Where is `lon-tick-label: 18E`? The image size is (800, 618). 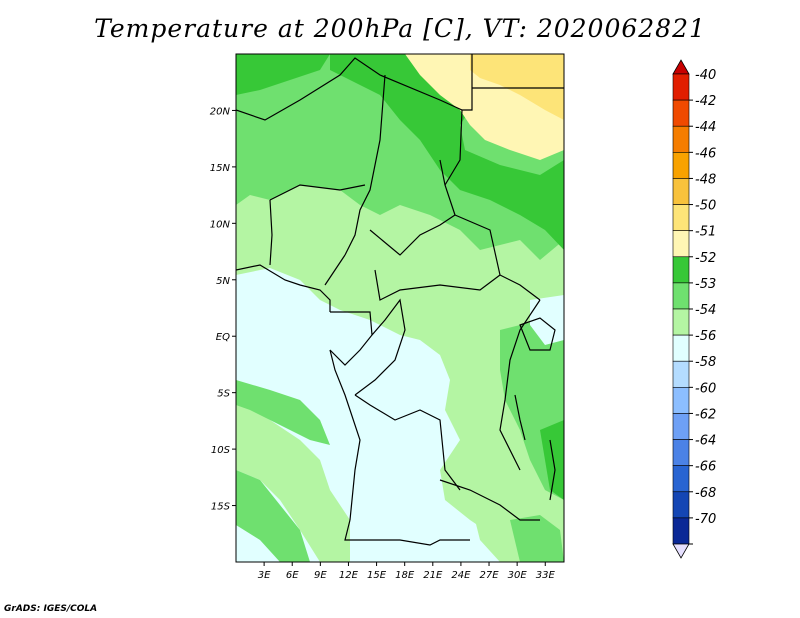
lon-tick-label: 18E is located at coordinates (405, 575).